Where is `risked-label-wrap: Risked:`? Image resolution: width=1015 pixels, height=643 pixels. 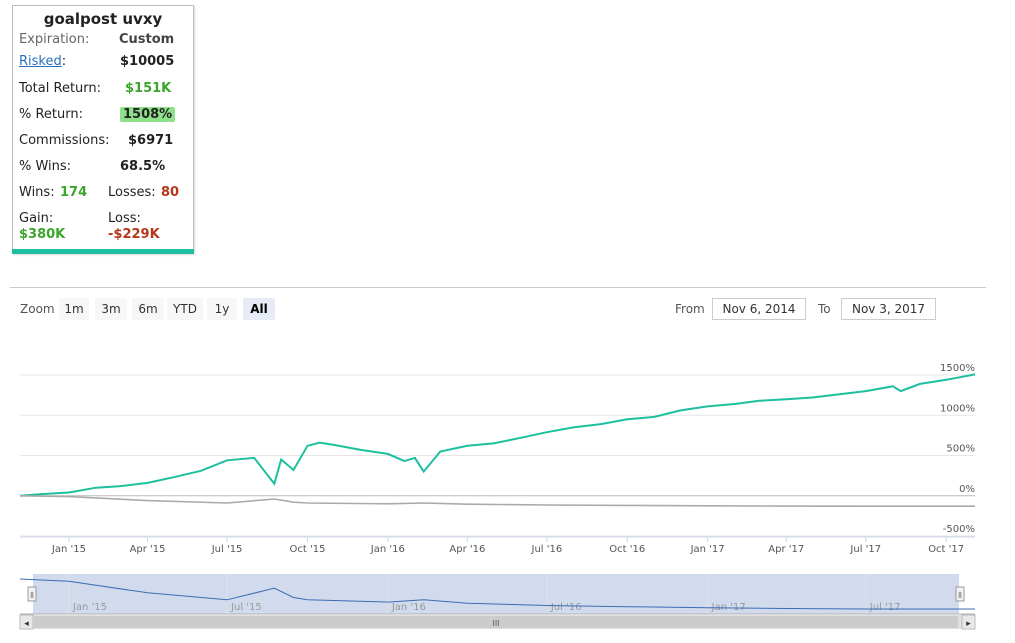
risked-label-wrap: Risked: is located at coordinates (42, 61).